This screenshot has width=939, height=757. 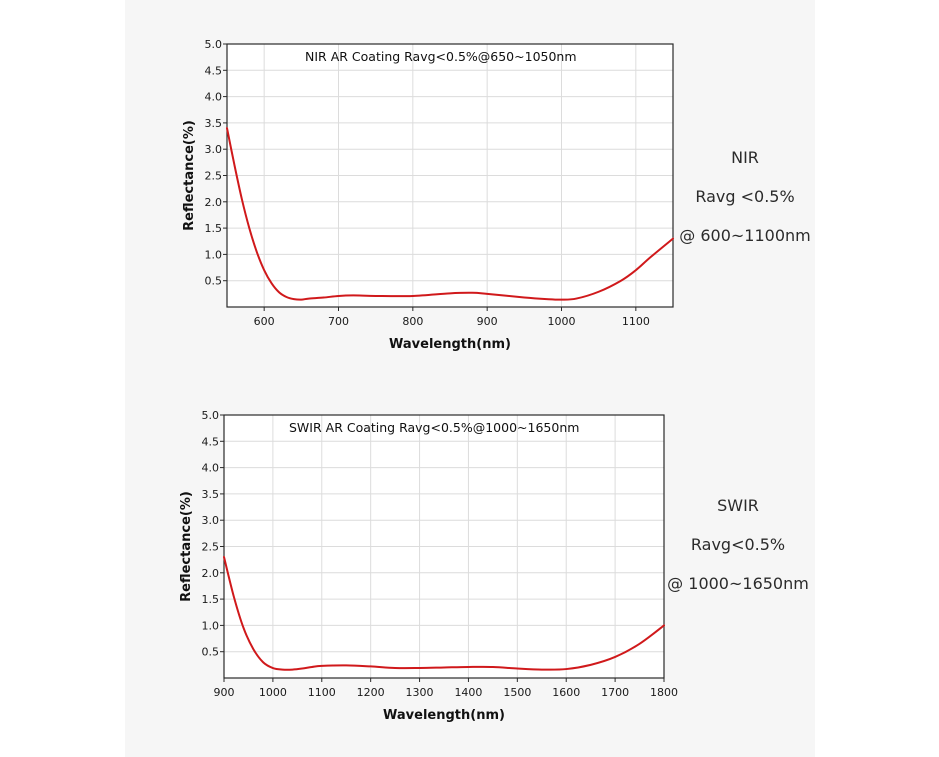 I want to click on swir-ytick-label-5: 3.0, so click(x=211, y=520).